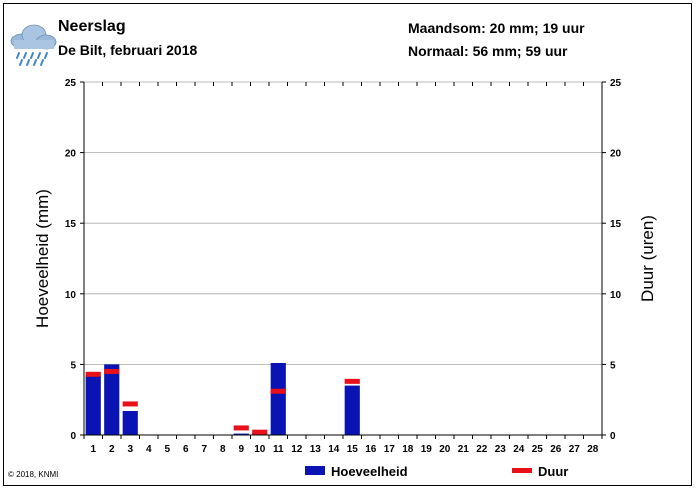 The image size is (700, 495). I want to click on y2-tick-label: 25, so click(616, 83).